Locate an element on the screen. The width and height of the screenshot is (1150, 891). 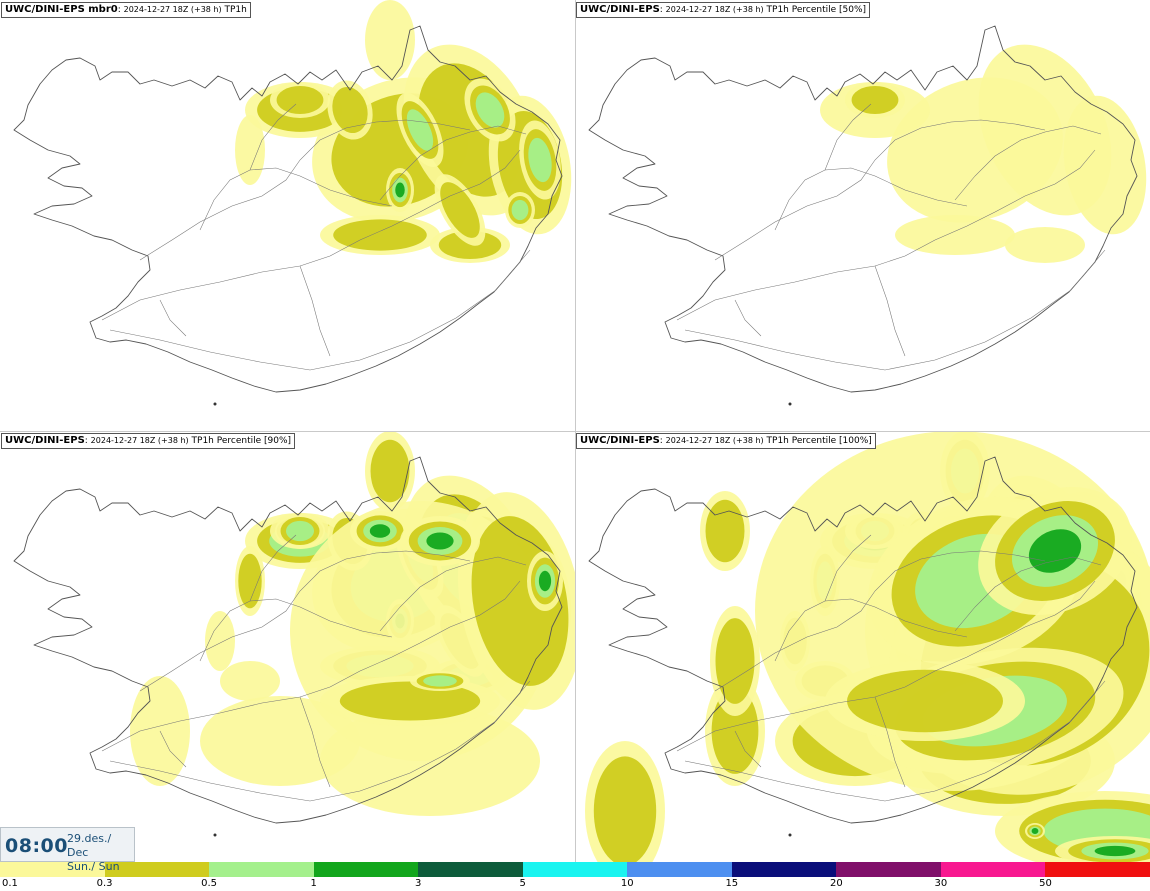
legend-label: 5 is located at coordinates (522, 883).